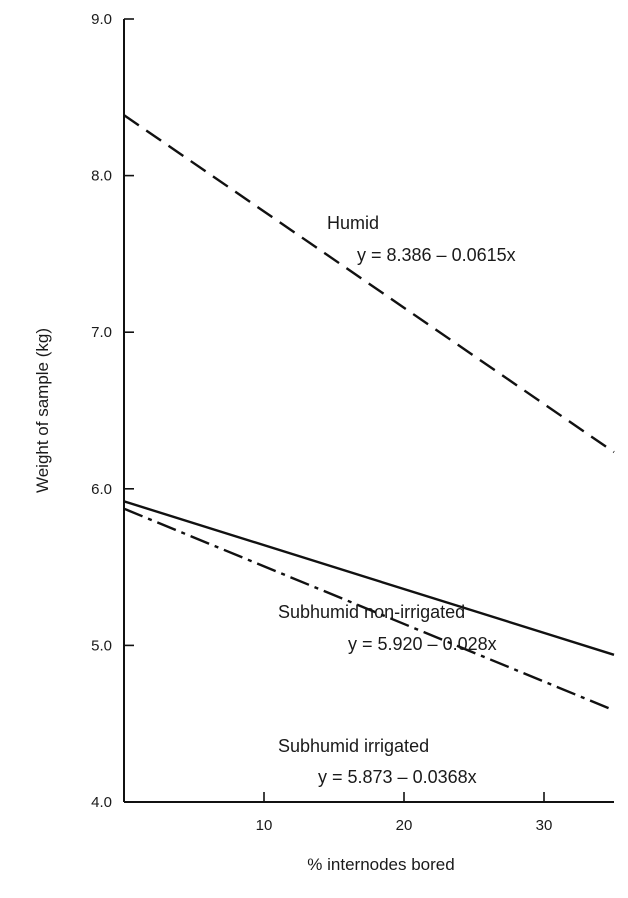  Describe the element at coordinates (264, 825) in the screenshot. I see `x-tick-label: 10` at that location.